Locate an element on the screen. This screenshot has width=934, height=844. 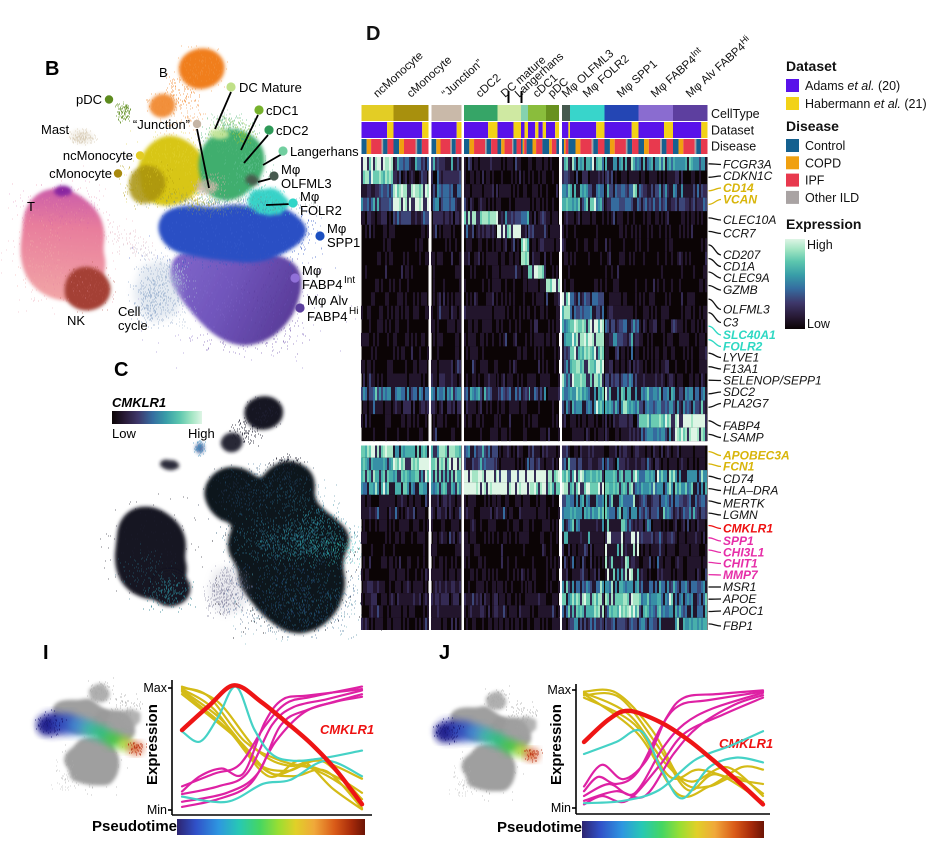
svg-text: LSAMP is located at coordinates (743, 438).